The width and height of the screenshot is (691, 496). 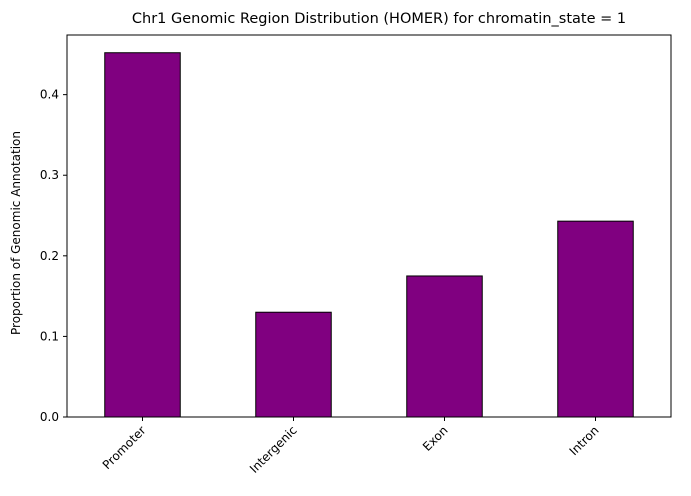 I want to click on bar-promoter, so click(x=142, y=235).